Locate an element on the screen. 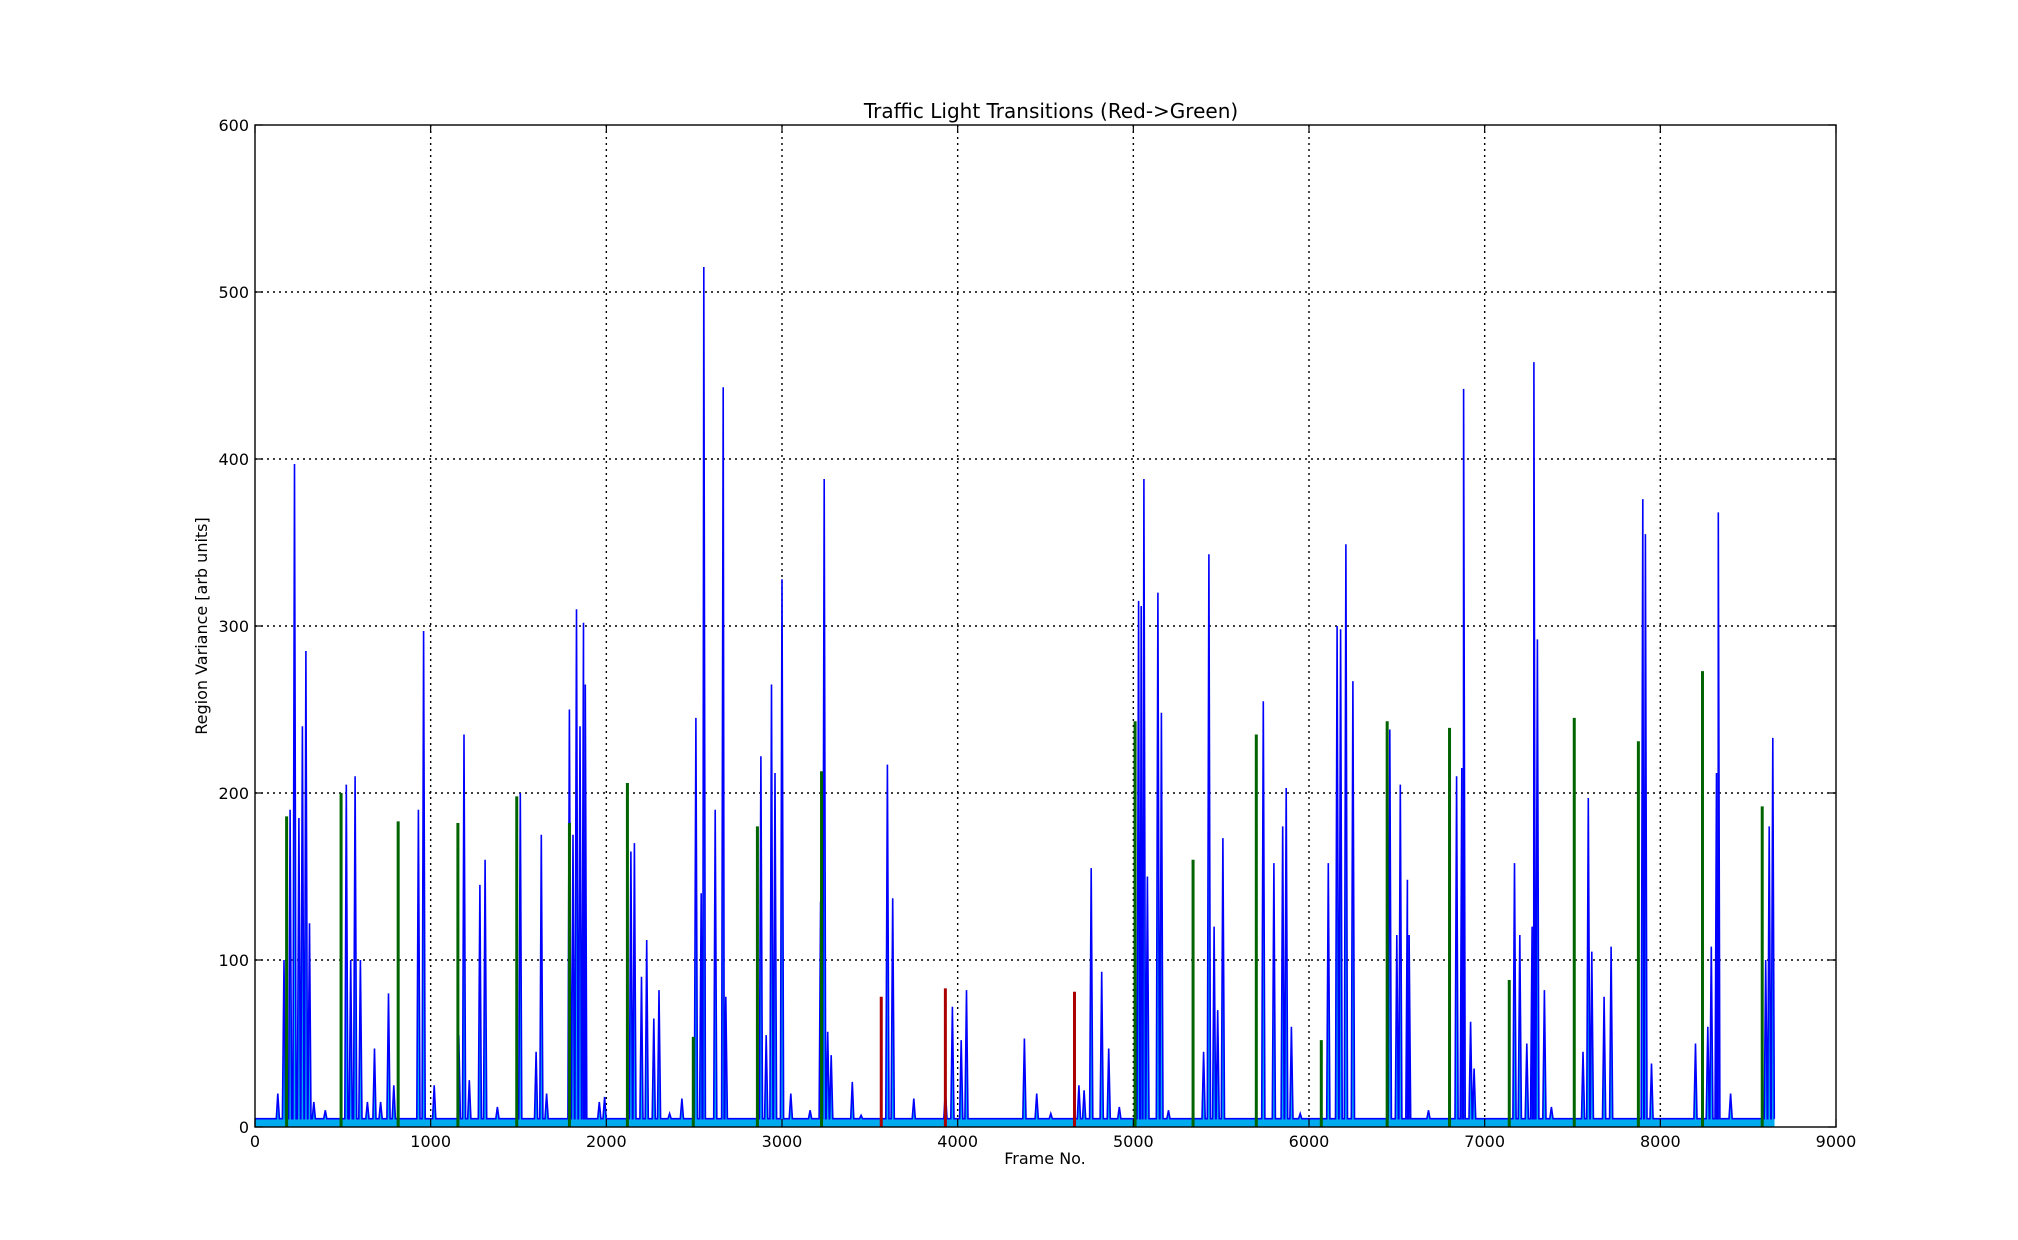  x-tick-label: 8000 is located at coordinates (1660, 1141).